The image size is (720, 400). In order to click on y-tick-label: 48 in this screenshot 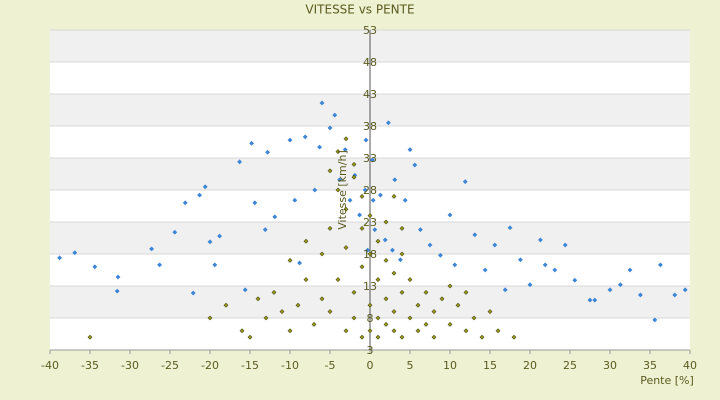, I will do `click(370, 62)`.